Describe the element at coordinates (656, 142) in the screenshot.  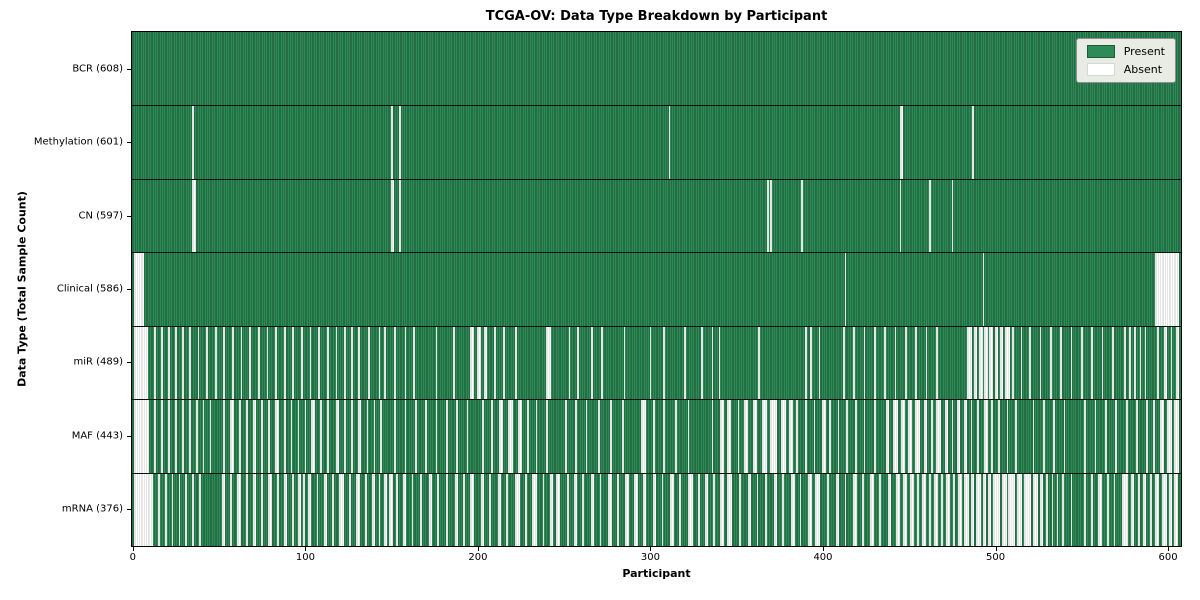
I see `heatmap-row-Methylation` at that location.